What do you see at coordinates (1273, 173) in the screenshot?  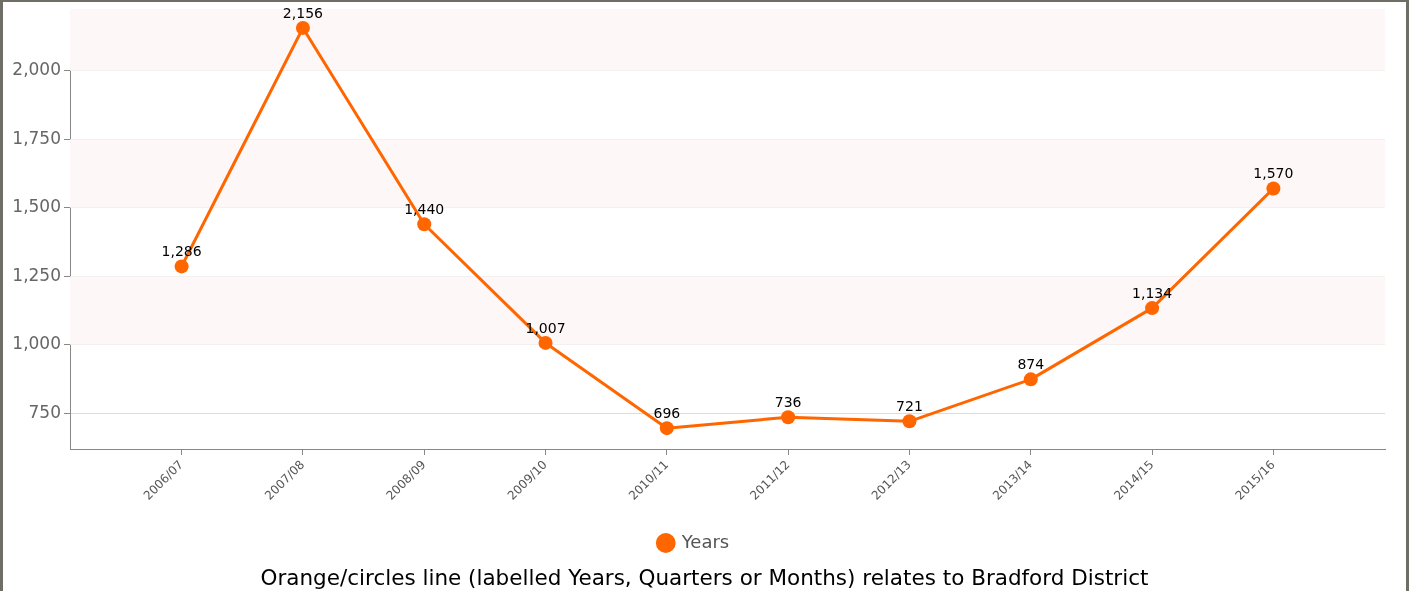 I see `data-label: 1,570` at bounding box center [1273, 173].